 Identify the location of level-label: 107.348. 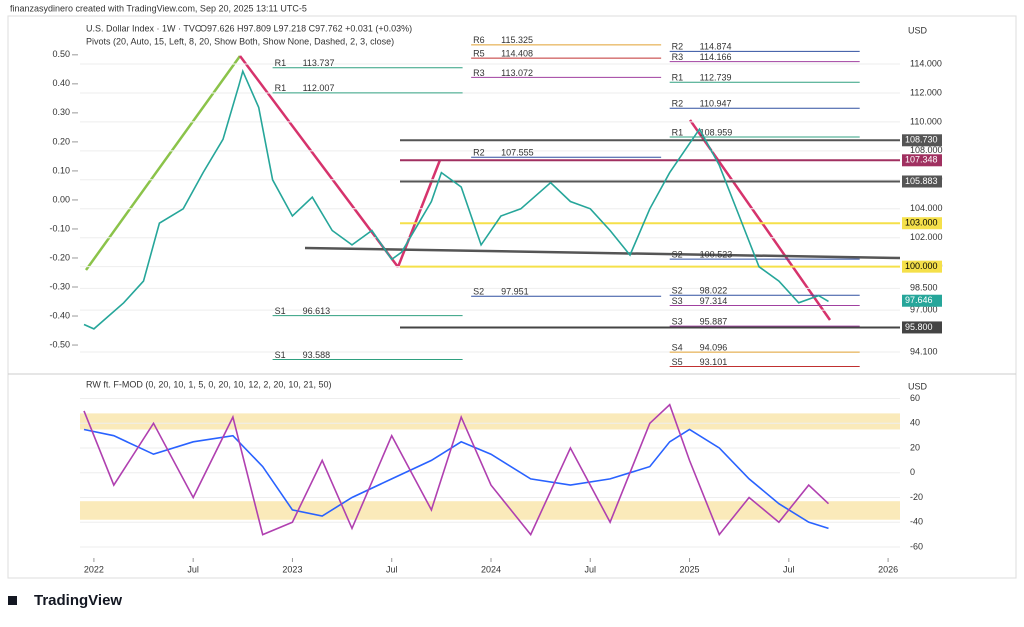
(921, 160).